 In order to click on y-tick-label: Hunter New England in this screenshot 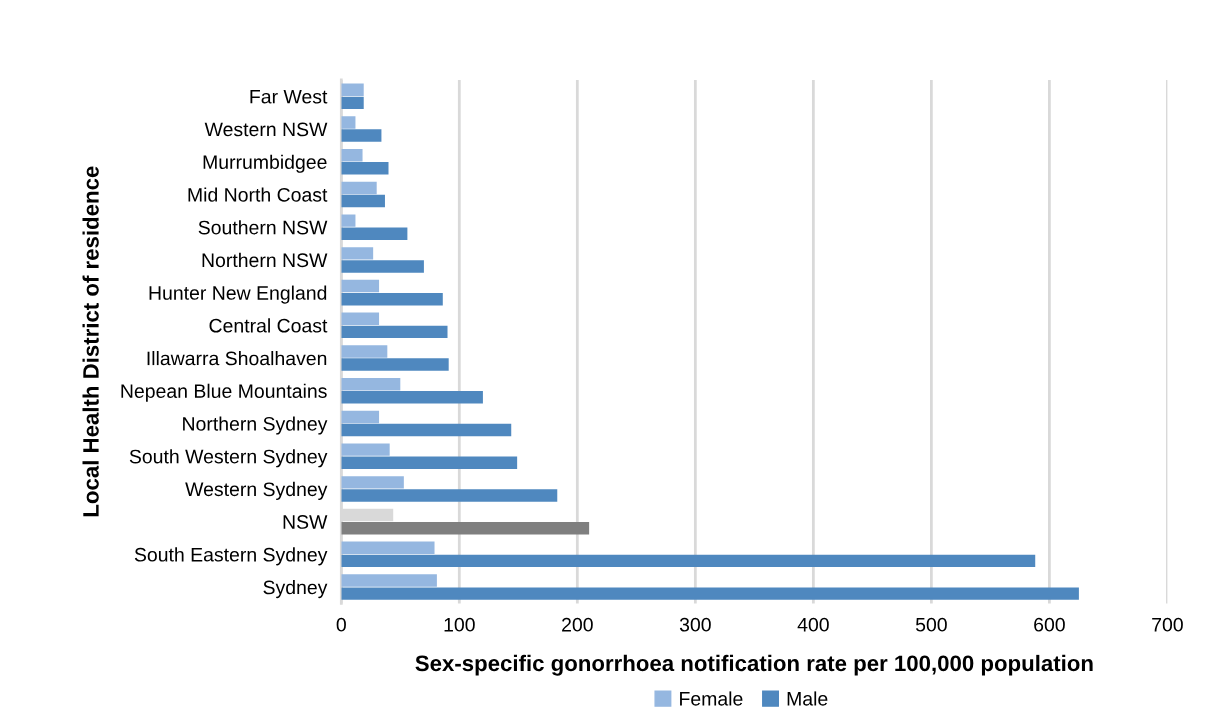, I will do `click(238, 294)`.